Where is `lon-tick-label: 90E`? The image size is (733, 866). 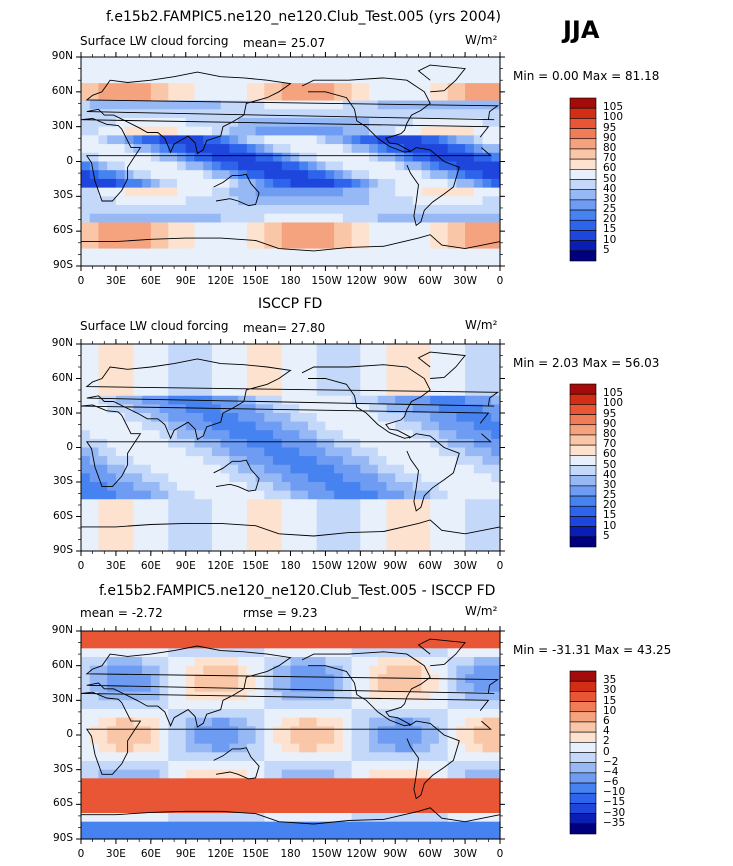 lon-tick-label: 90E is located at coordinates (185, 854).